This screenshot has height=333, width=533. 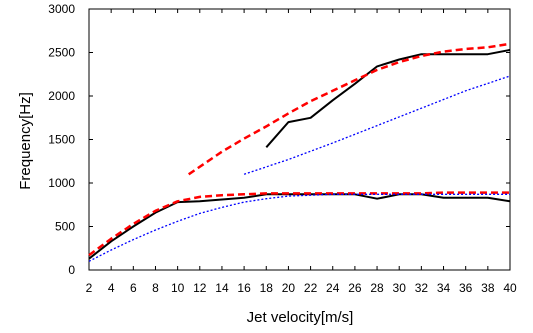 I want to click on y-tick-label: 500, so click(x=65, y=227).